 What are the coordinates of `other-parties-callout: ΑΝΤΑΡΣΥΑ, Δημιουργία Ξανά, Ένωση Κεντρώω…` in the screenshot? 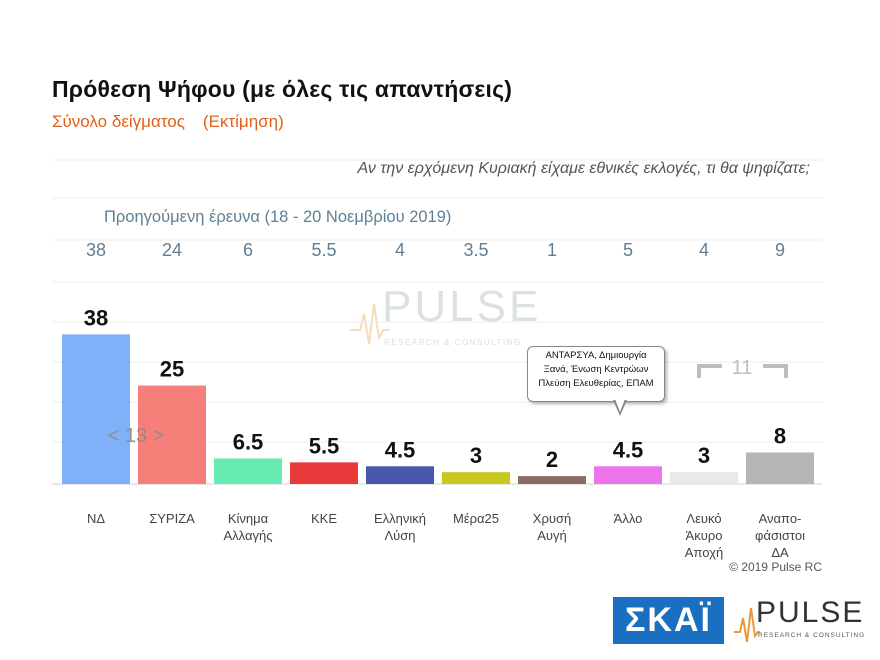 It's located at (596, 374).